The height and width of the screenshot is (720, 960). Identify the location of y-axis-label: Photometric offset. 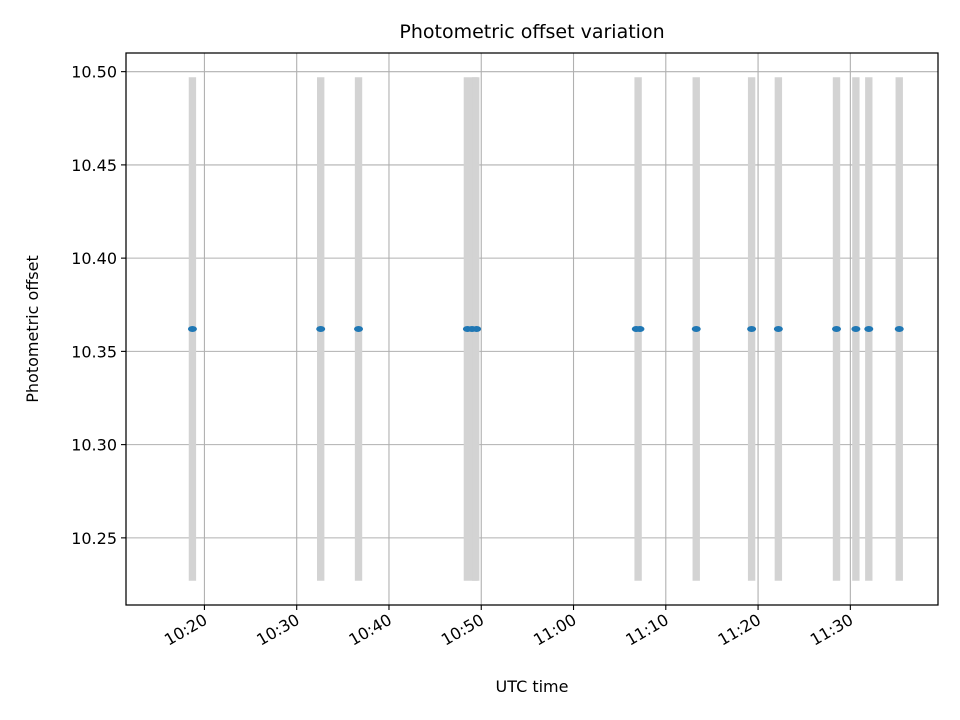
(32, 329).